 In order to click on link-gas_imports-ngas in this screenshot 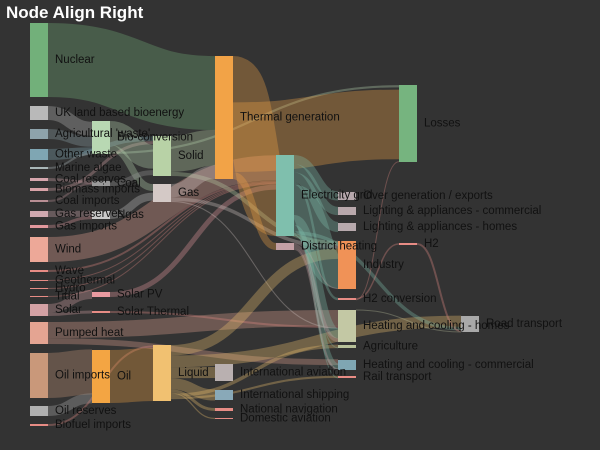, I will do `click(70, 222)`.